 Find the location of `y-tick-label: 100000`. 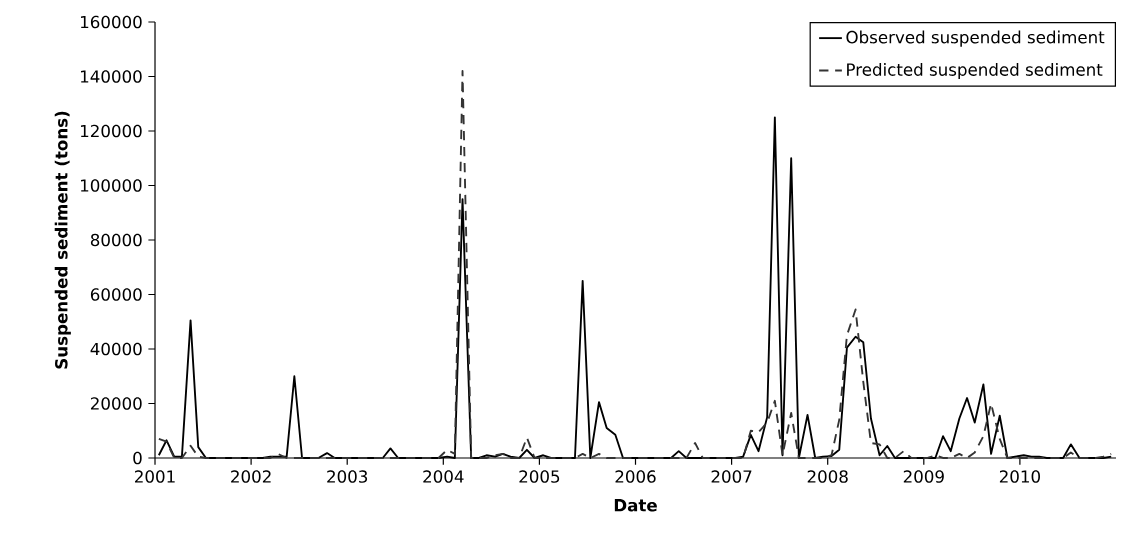

y-tick-label: 100000 is located at coordinates (111, 185).